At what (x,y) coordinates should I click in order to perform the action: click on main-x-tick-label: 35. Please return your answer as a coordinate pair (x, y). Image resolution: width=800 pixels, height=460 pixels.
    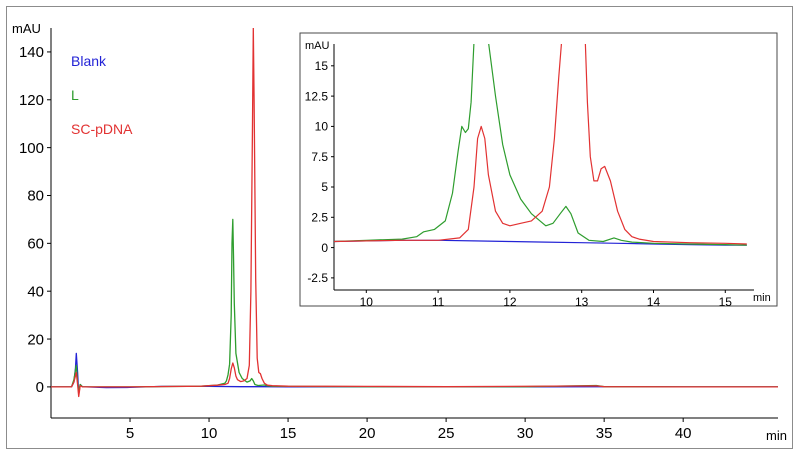
    Looking at the image, I should click on (604, 433).